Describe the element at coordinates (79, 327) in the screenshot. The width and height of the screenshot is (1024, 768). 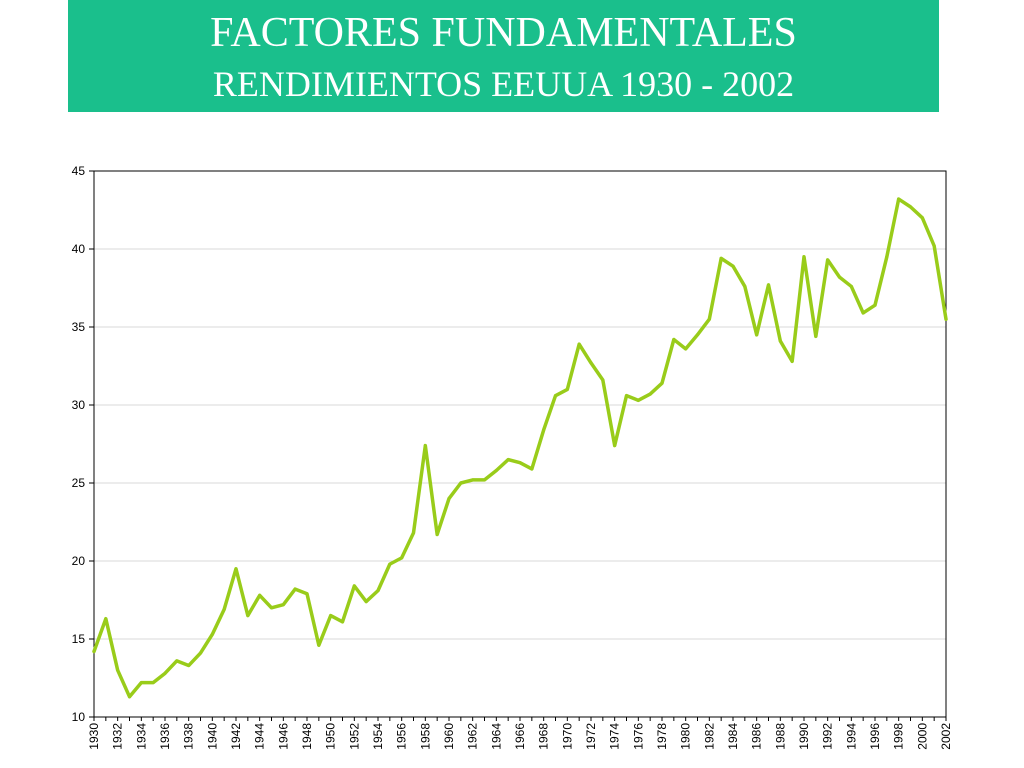
I see `y-tick-label: 35` at that location.